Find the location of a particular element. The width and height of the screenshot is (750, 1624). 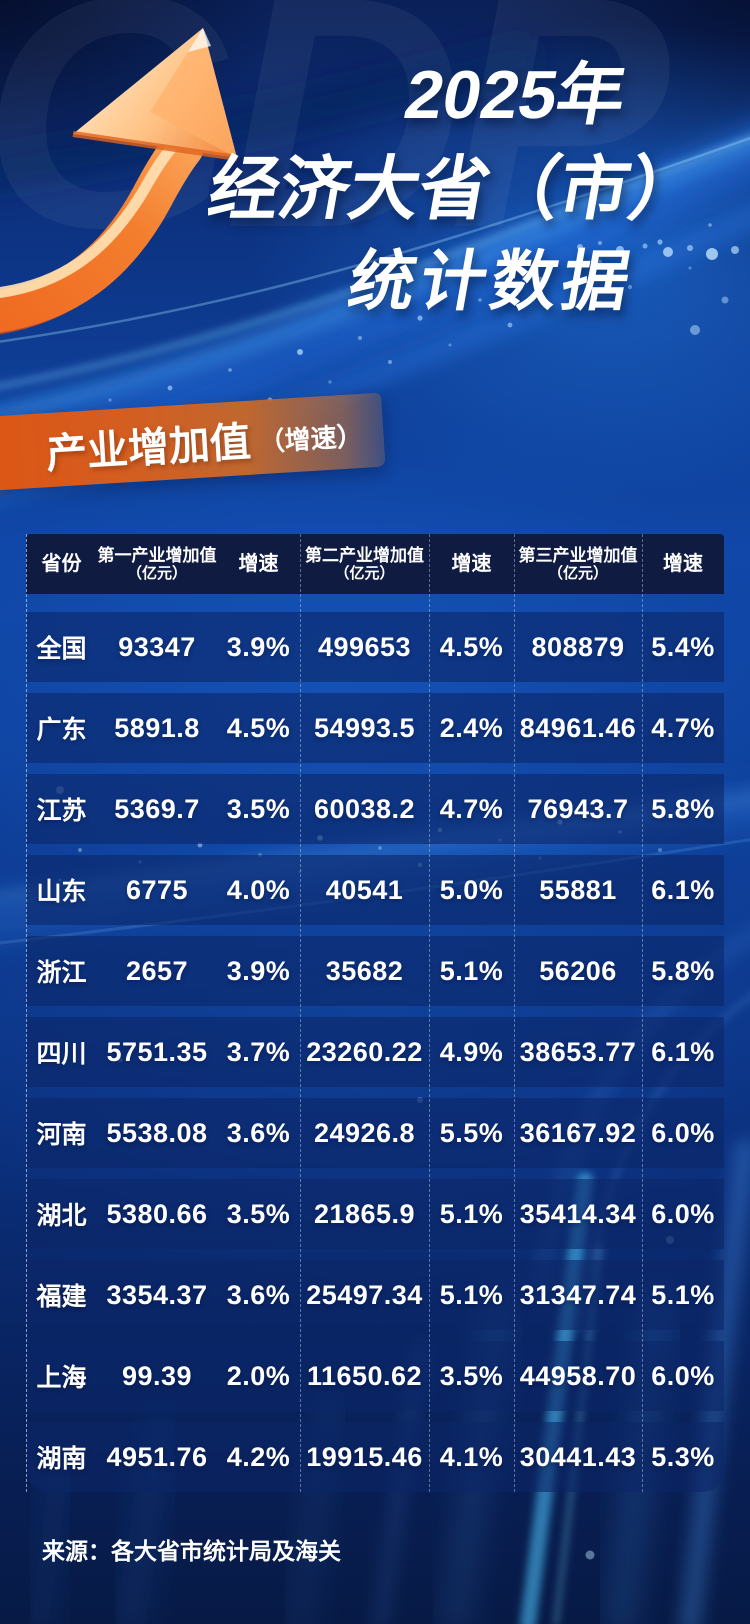

province-cell: 上海 is located at coordinates (61, 1378).